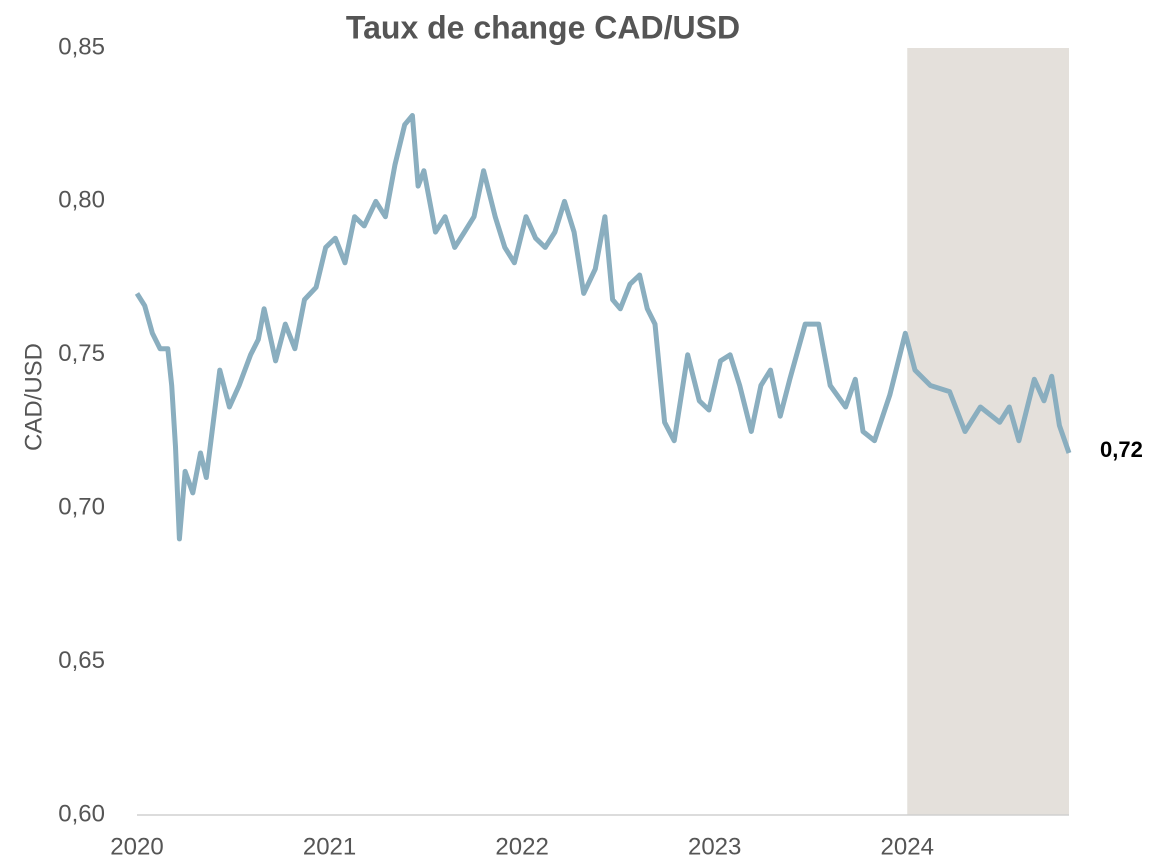  What do you see at coordinates (907, 846) in the screenshot?
I see `x-tick-label: 2024` at bounding box center [907, 846].